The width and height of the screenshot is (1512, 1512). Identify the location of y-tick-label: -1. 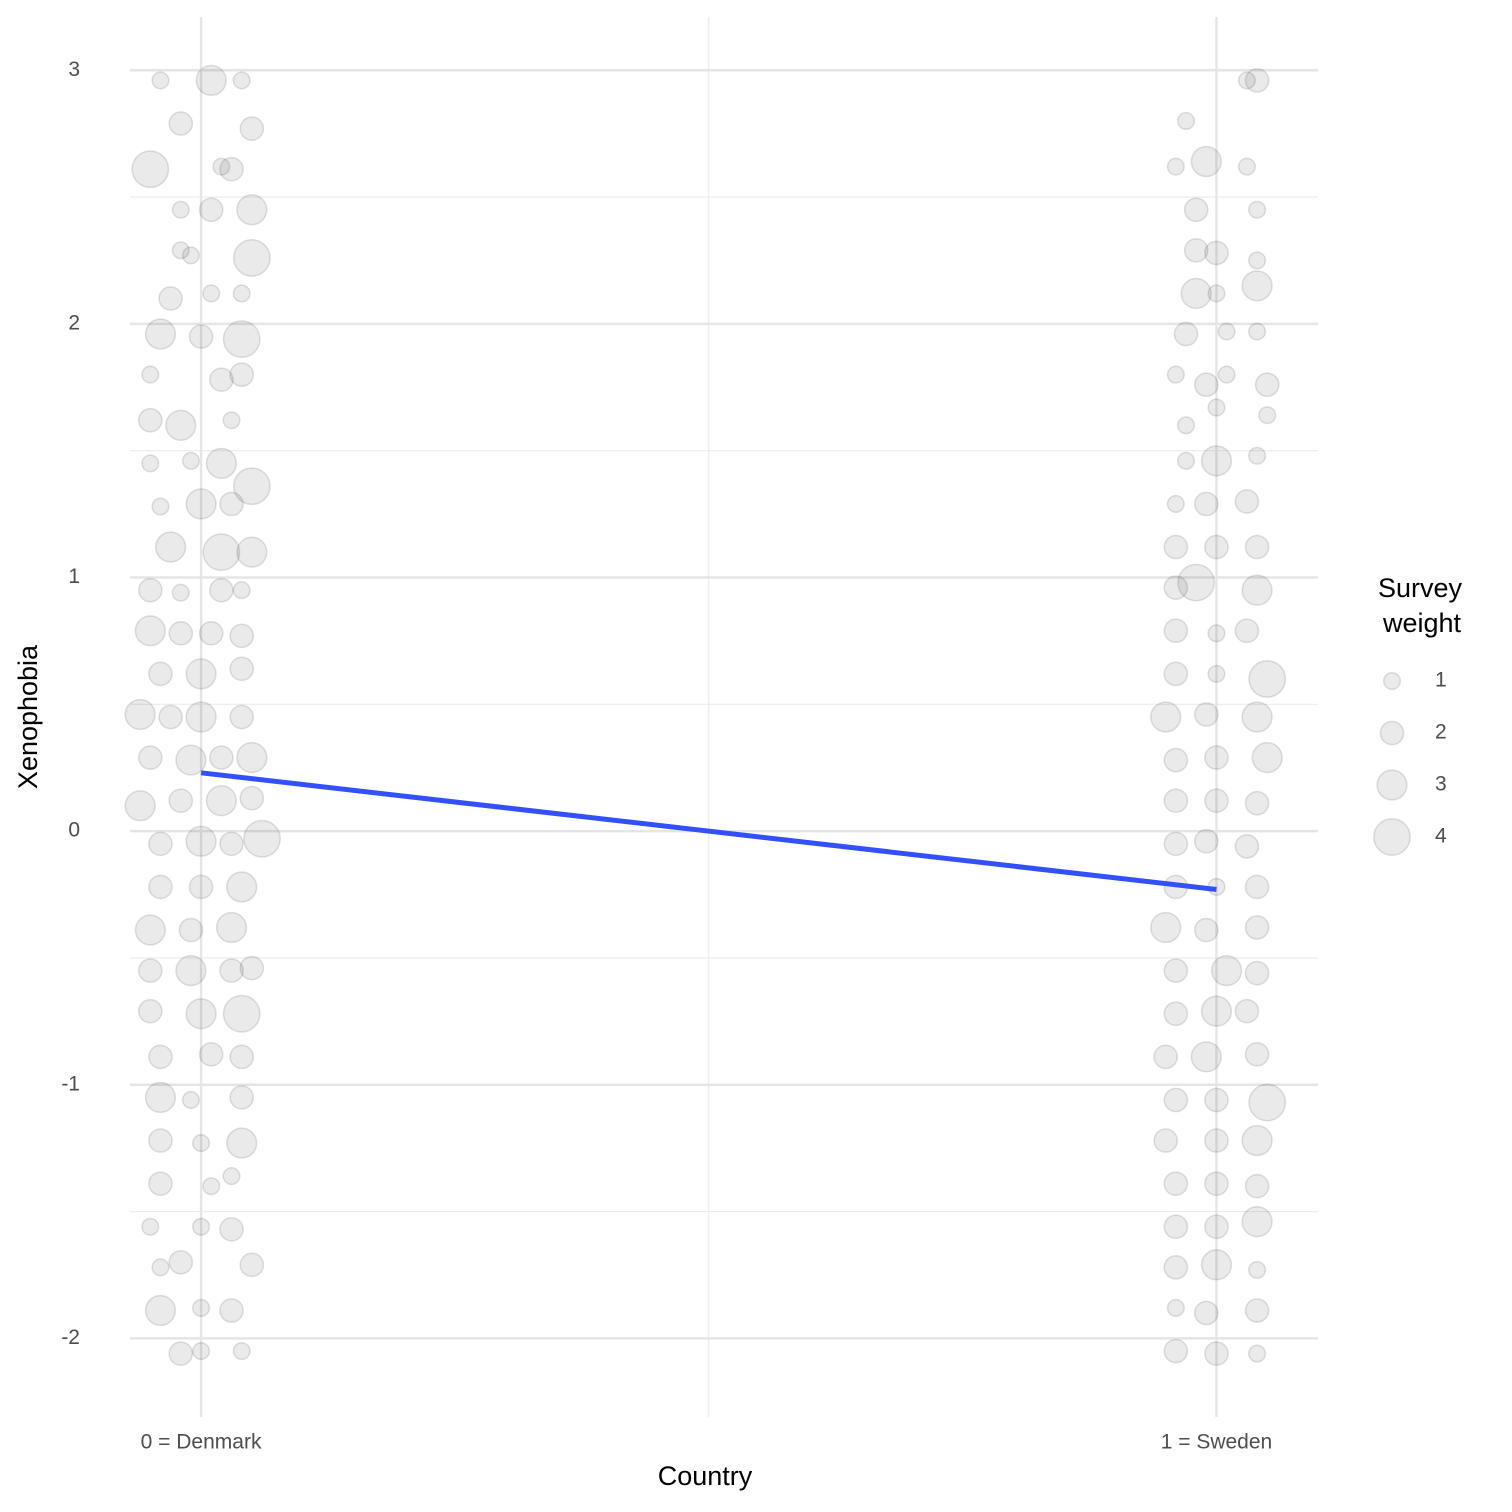
(70, 1083).